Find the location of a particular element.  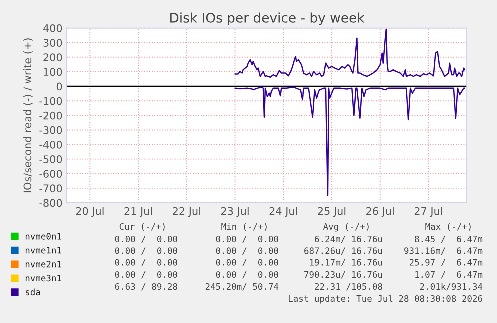

y-tick-label: -800 is located at coordinates (51, 203).